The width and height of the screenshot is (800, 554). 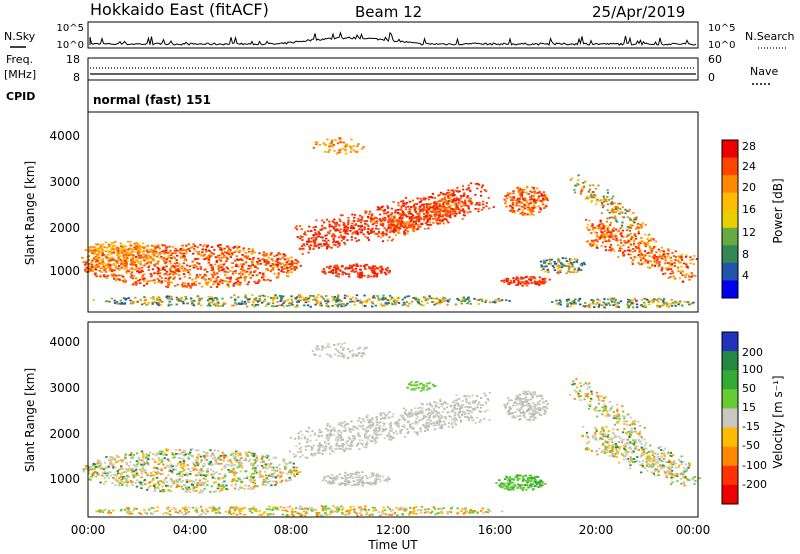 I want to click on power-ytick-3000: 3000, so click(x=64, y=182).